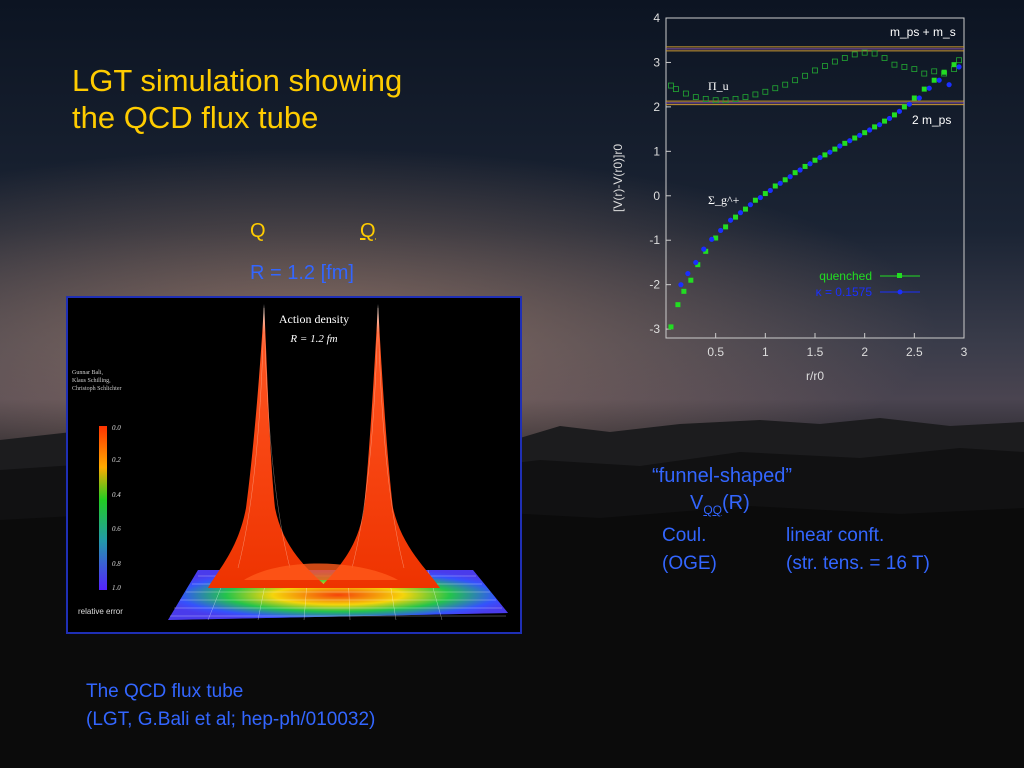  I want to click on chart-legend: quenched κ = 0.1575, so click(868, 284).